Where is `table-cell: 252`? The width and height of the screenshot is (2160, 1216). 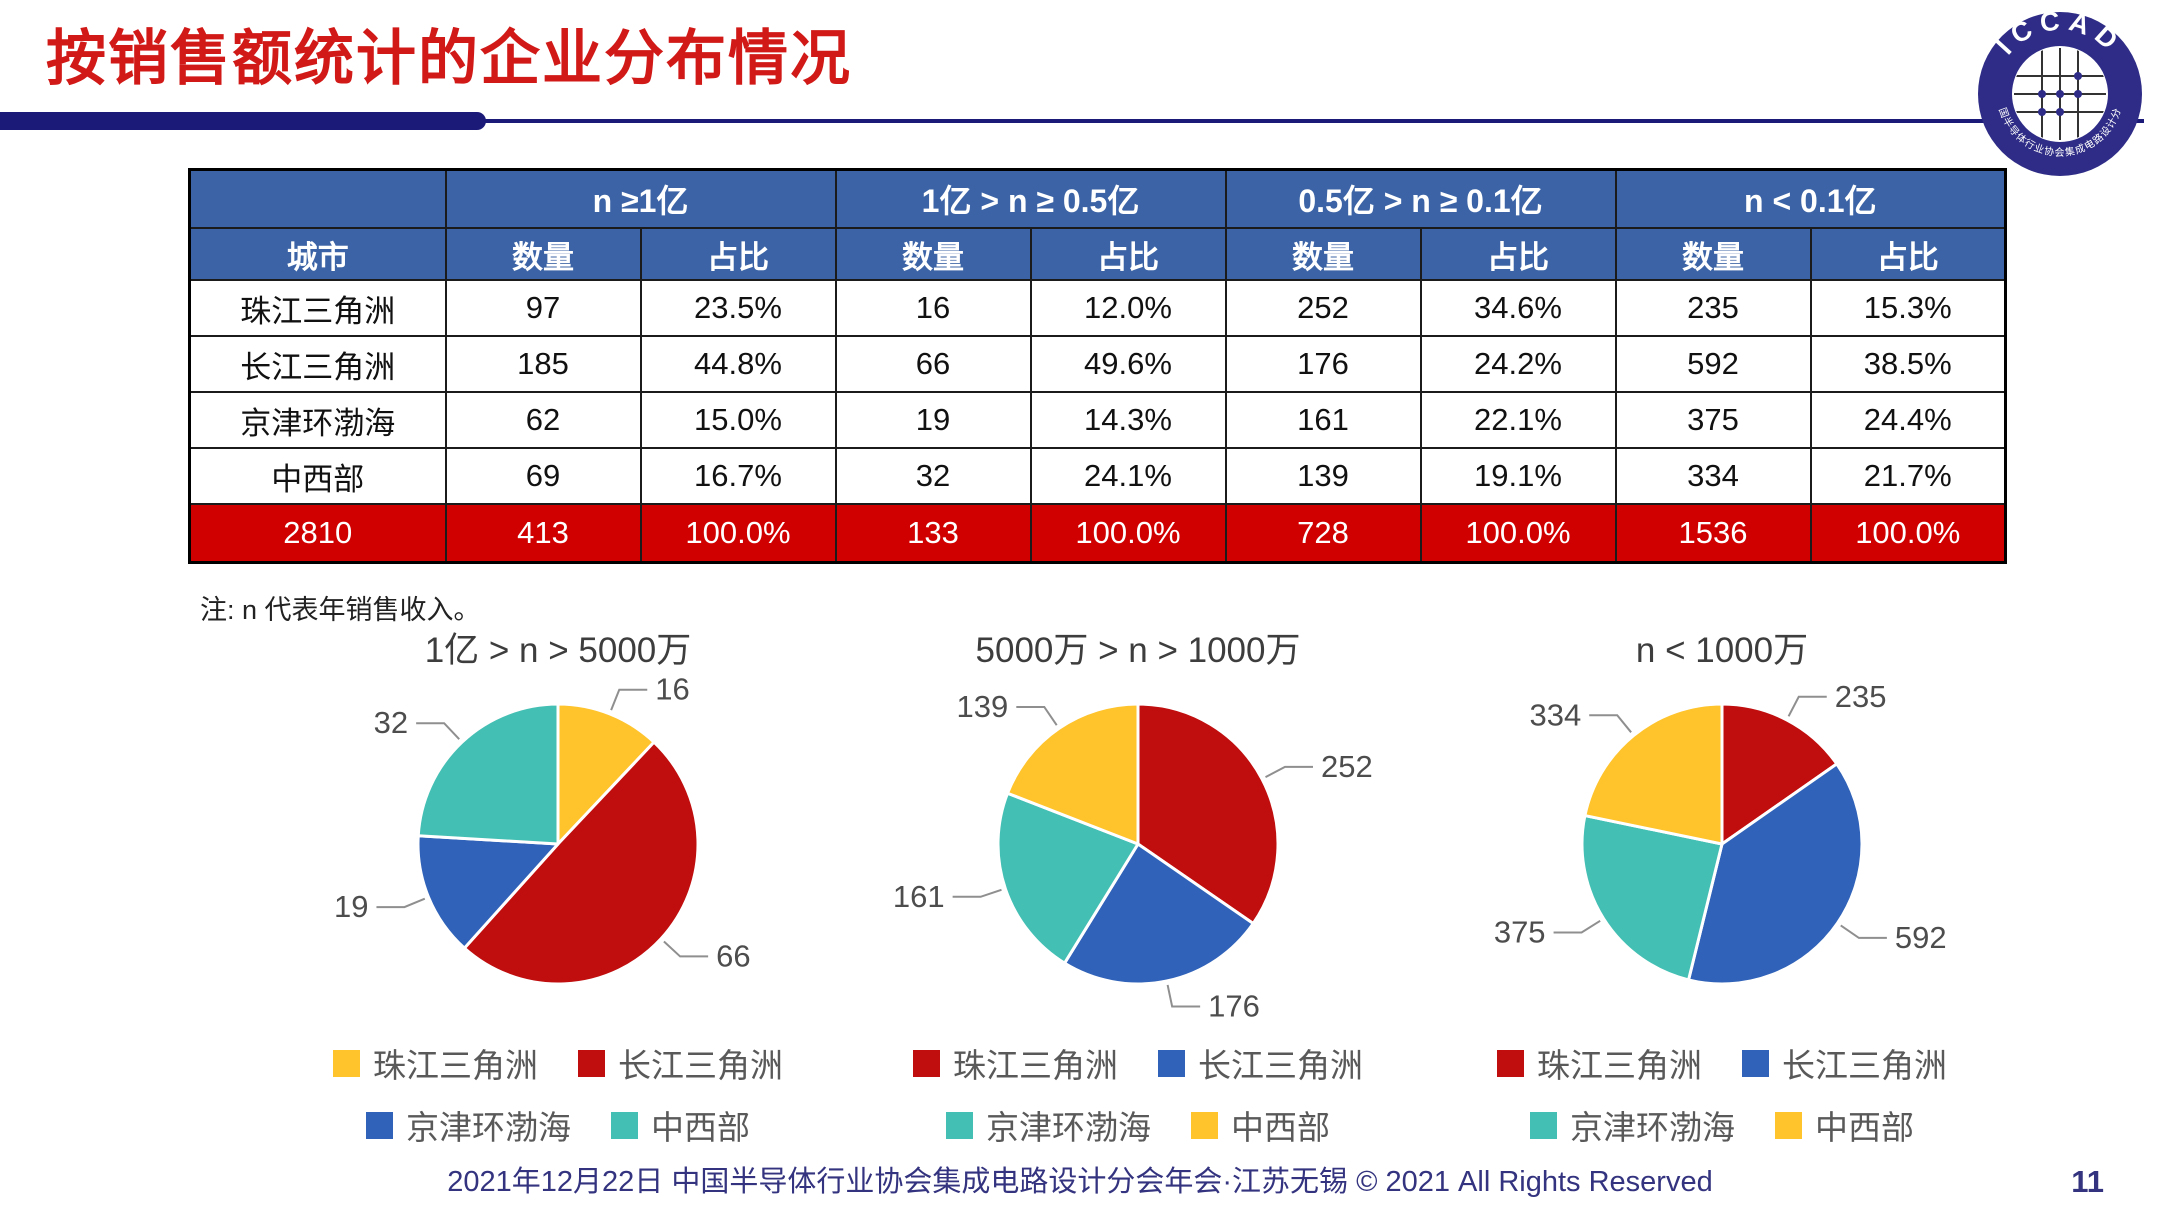 table-cell: 252 is located at coordinates (1323, 308).